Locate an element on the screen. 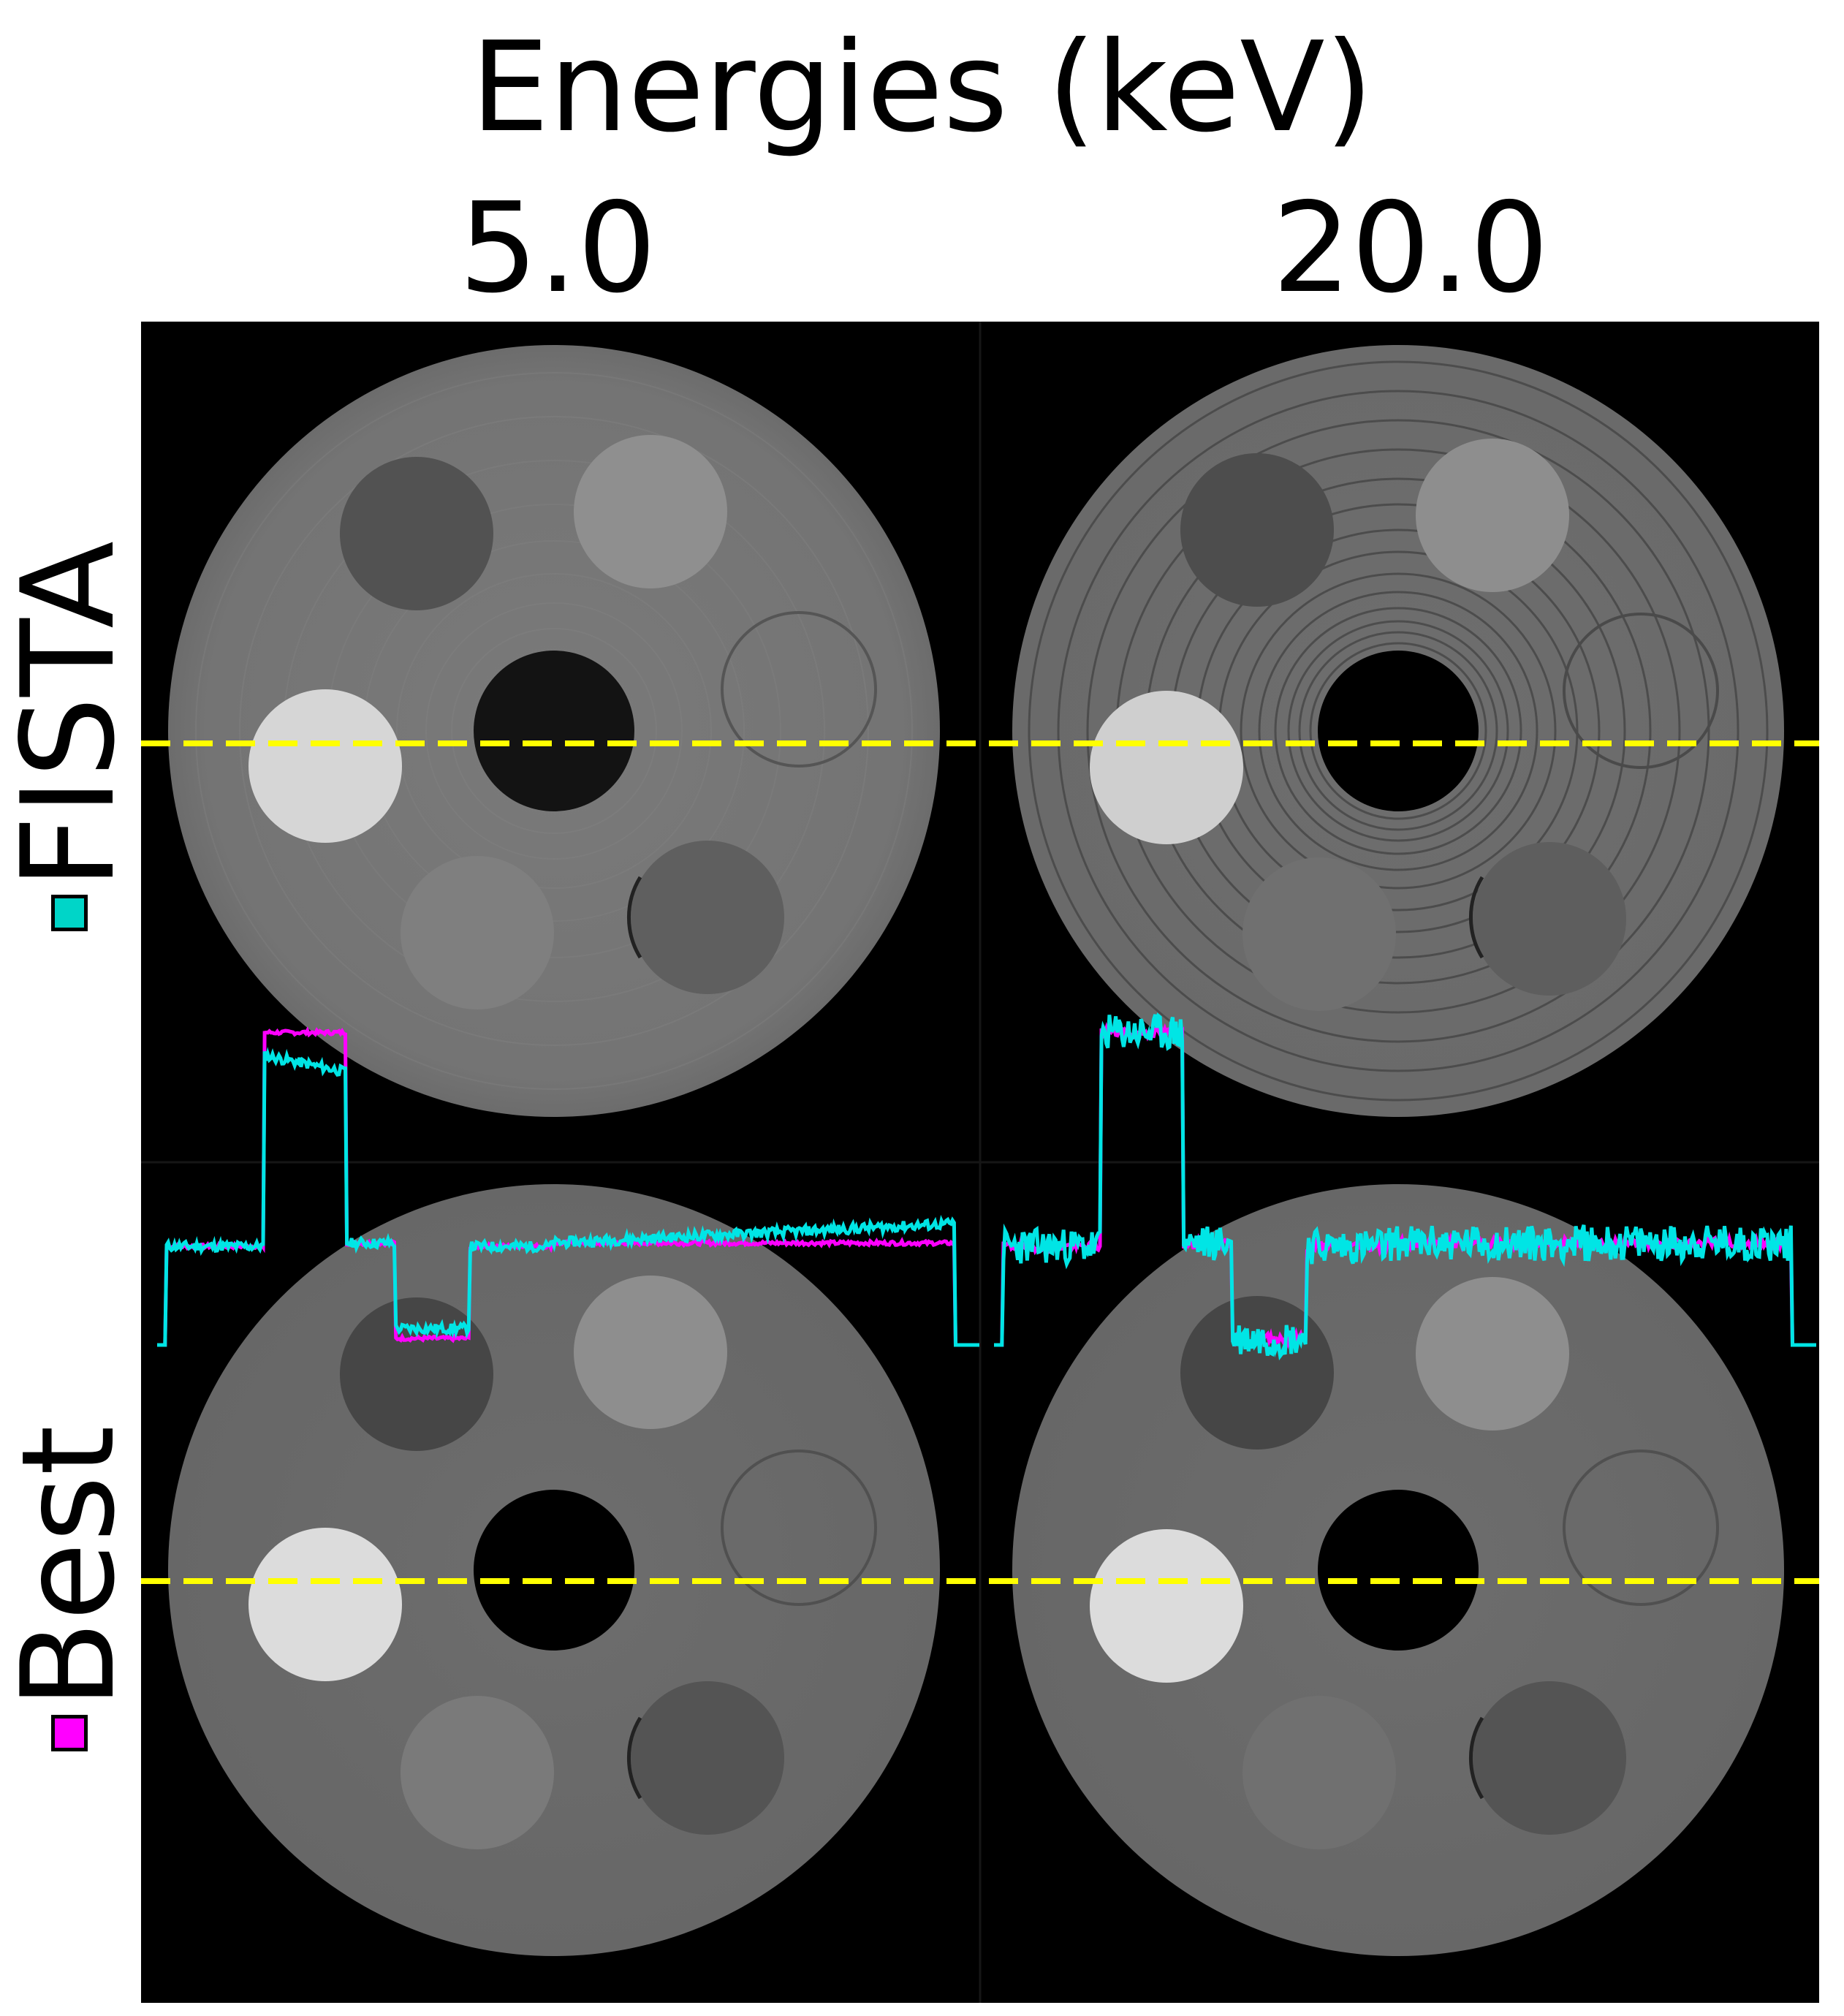  column-label-20kev: 20.0 is located at coordinates (1410, 248).